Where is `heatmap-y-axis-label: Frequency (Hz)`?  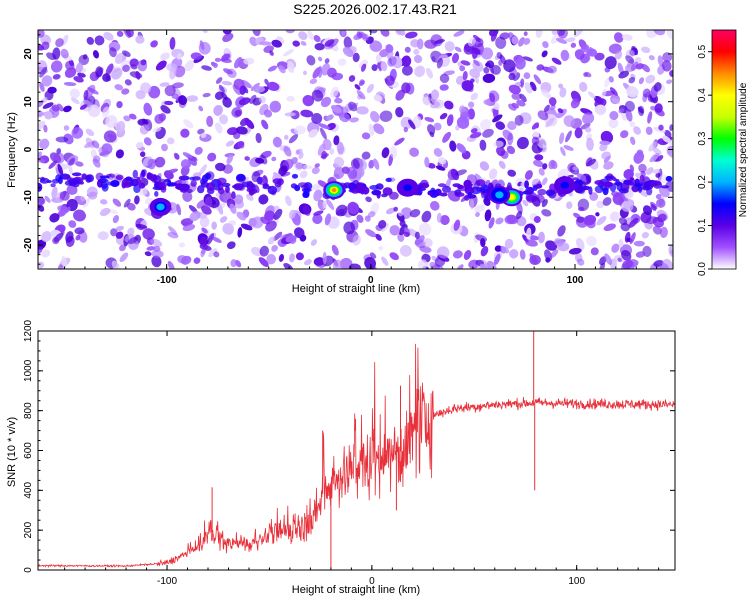 heatmap-y-axis-label: Frequency (Hz) is located at coordinates (12, 150).